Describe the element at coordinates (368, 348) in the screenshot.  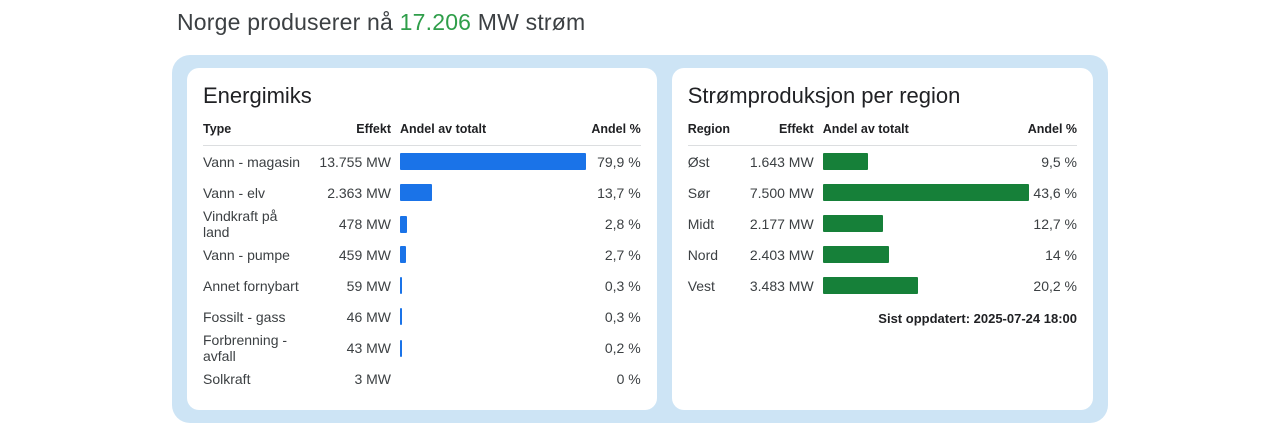
I see `row-effekt-value: 43 MW` at that location.